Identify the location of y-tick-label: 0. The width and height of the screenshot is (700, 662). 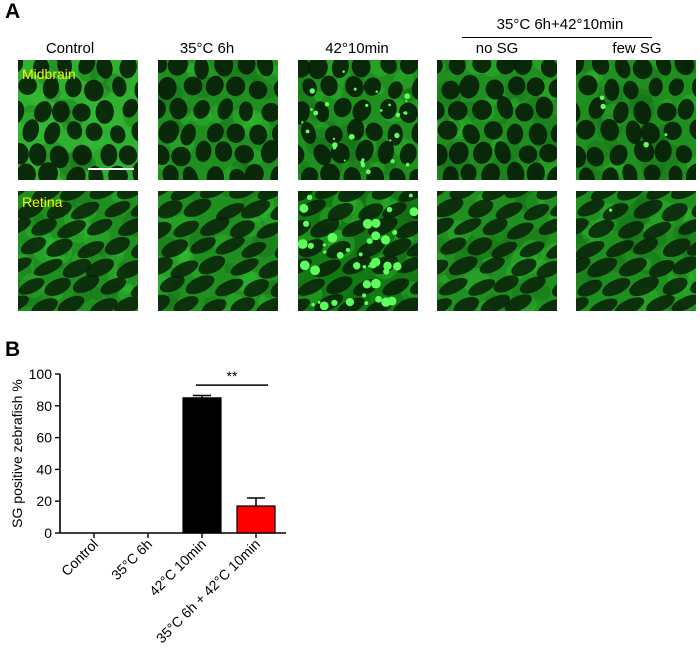
(48, 533).